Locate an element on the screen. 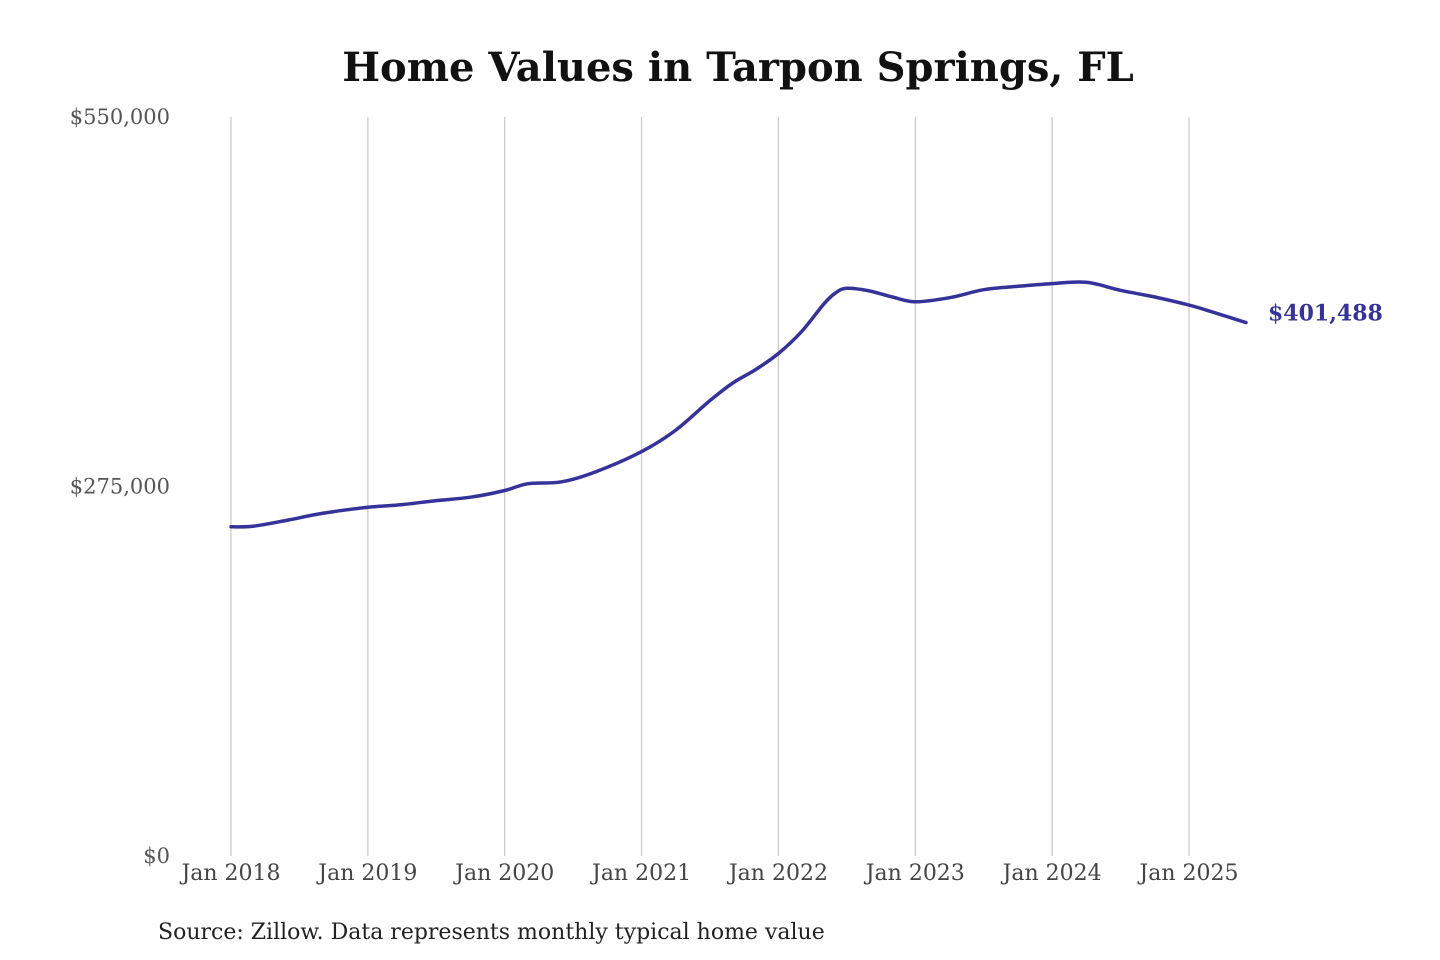 The height and width of the screenshot is (960, 1440). x-tick-label-2023-01: Jan 2023 is located at coordinates (914, 873).